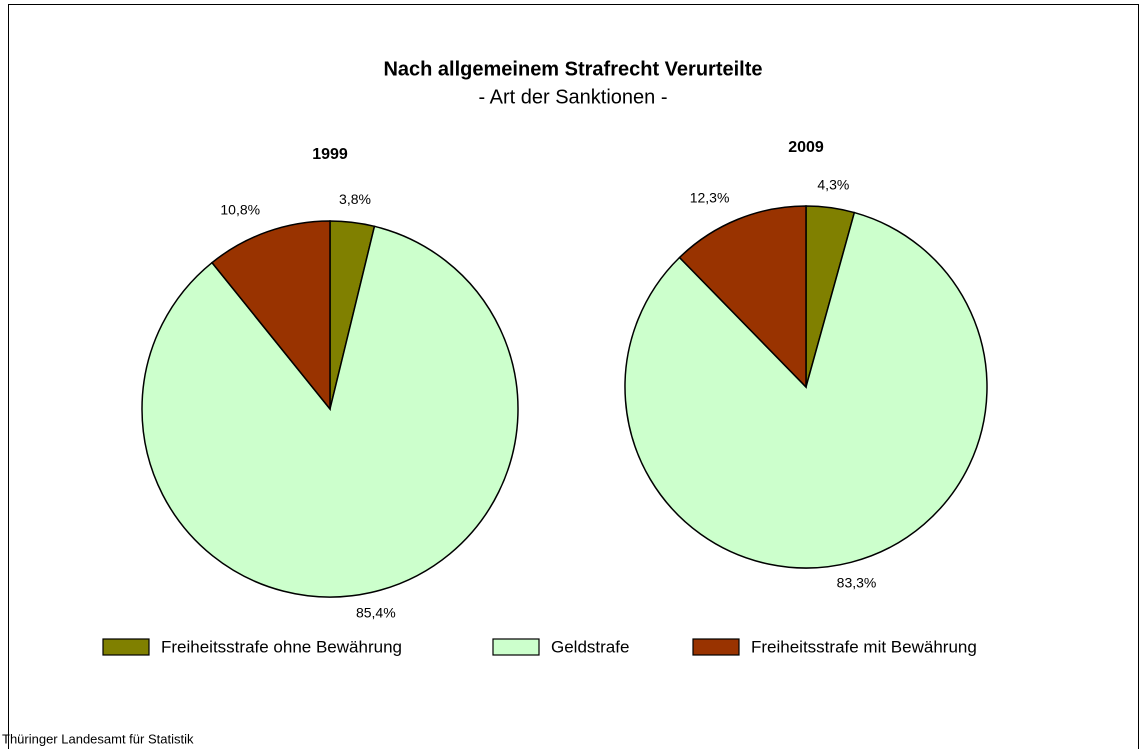  I want to click on data-label: 85,4%, so click(376, 613).